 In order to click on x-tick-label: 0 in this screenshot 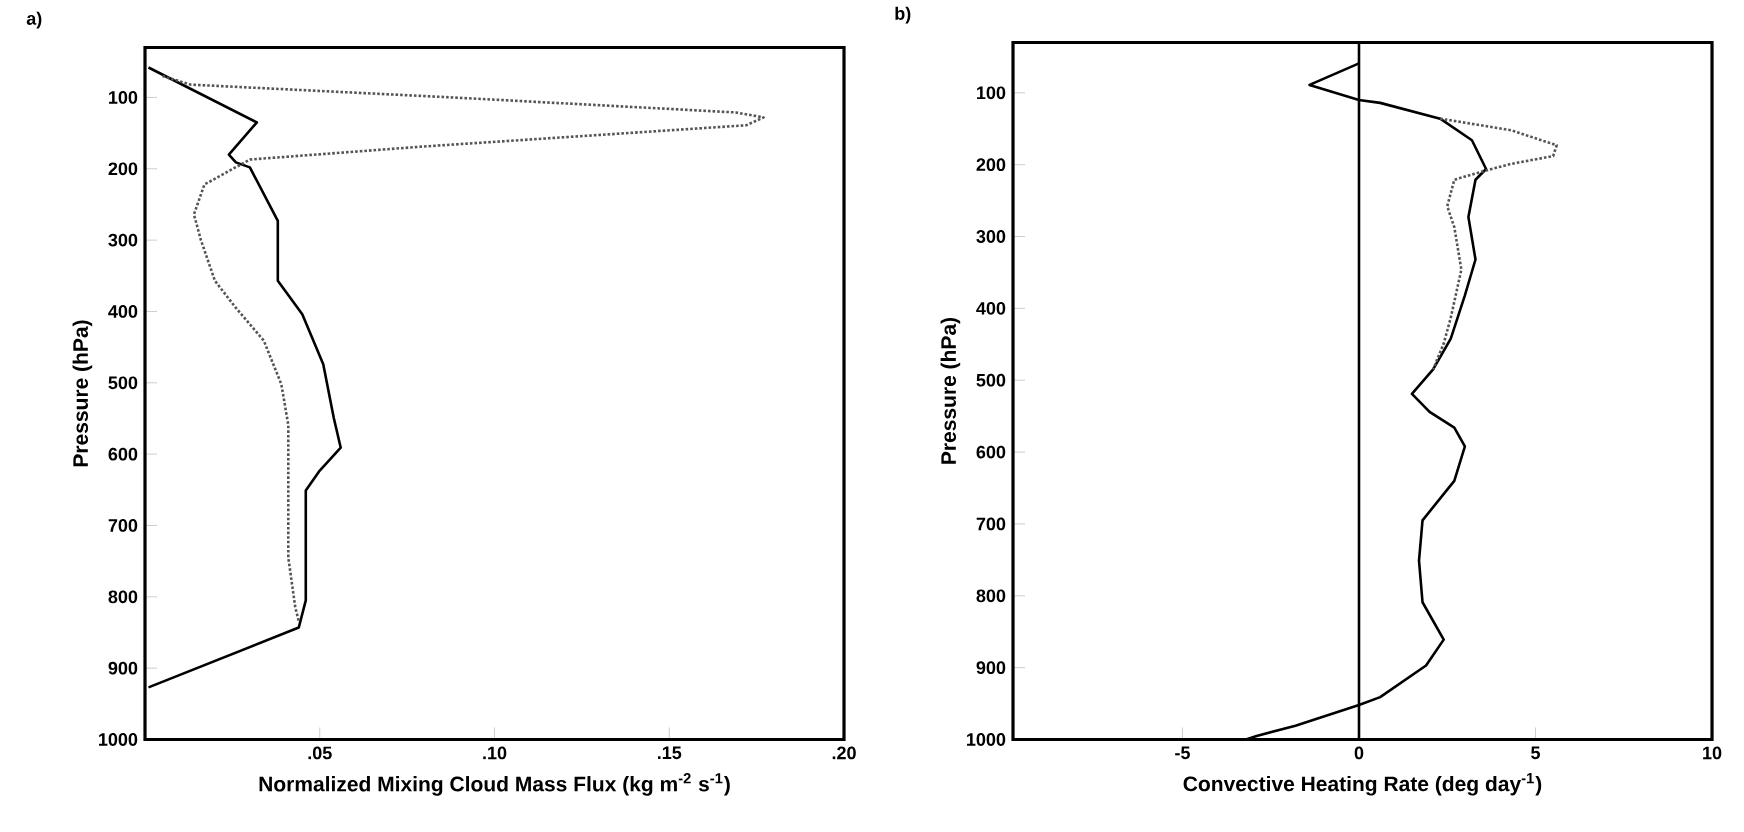, I will do `click(1359, 753)`.